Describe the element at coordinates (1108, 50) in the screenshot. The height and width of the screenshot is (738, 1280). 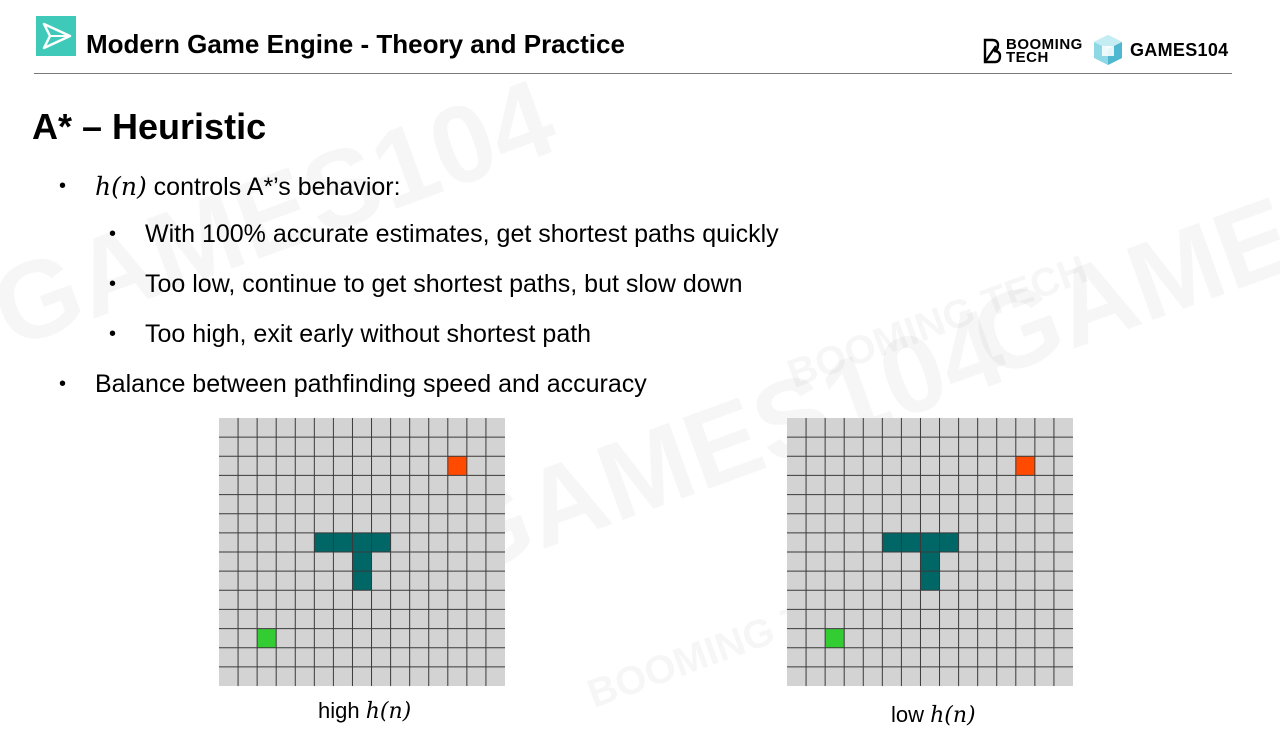
I see `games104-cube-icon` at that location.